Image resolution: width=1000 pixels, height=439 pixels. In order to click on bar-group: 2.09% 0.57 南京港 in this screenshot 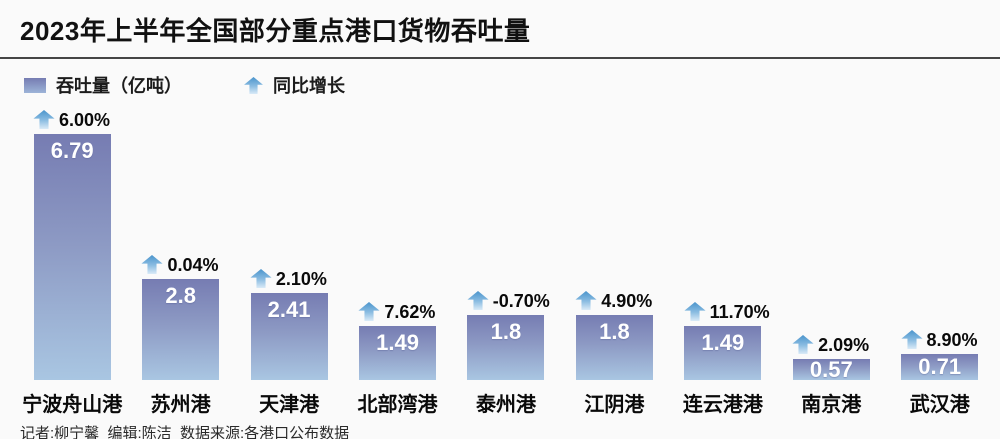, I will do `click(831, 375)`.